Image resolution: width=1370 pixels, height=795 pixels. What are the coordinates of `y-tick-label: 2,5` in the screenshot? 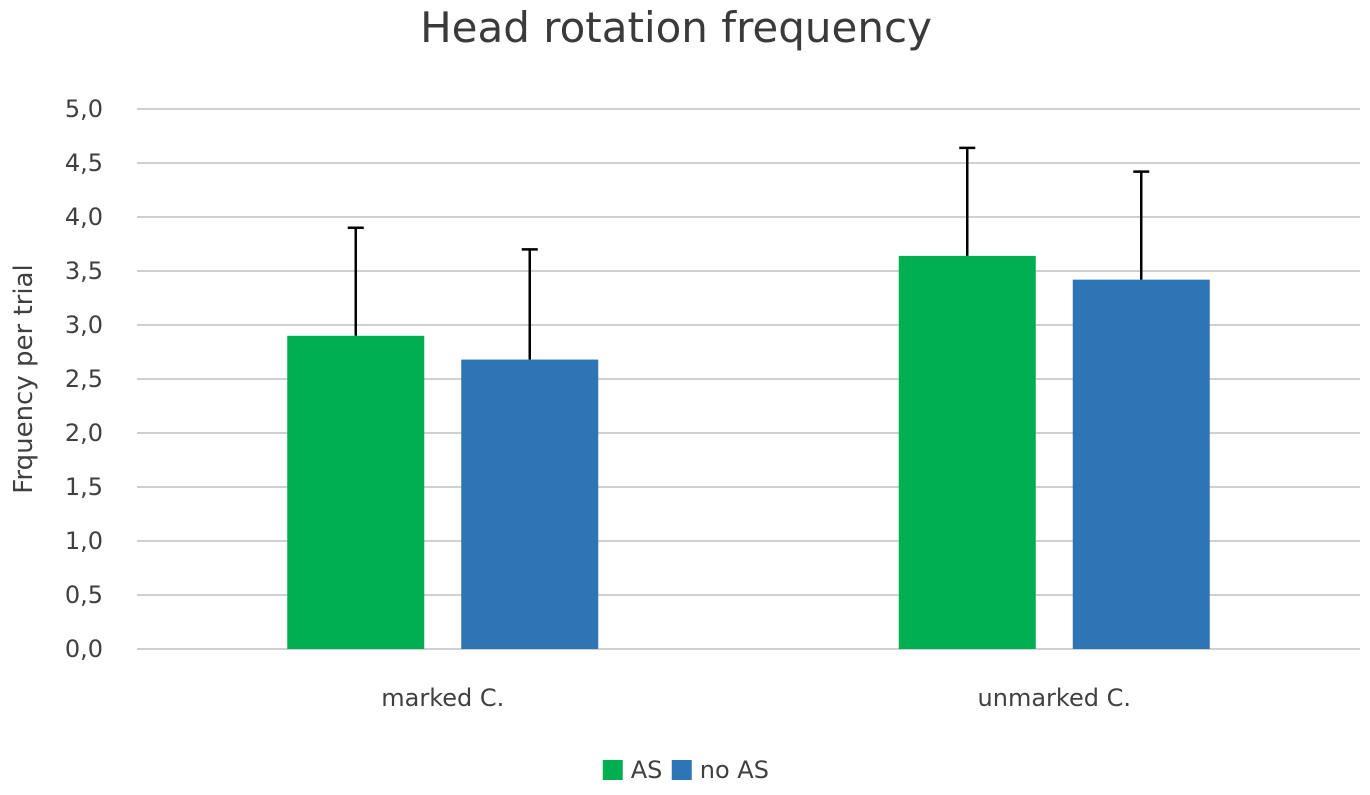 It's located at (84, 379).